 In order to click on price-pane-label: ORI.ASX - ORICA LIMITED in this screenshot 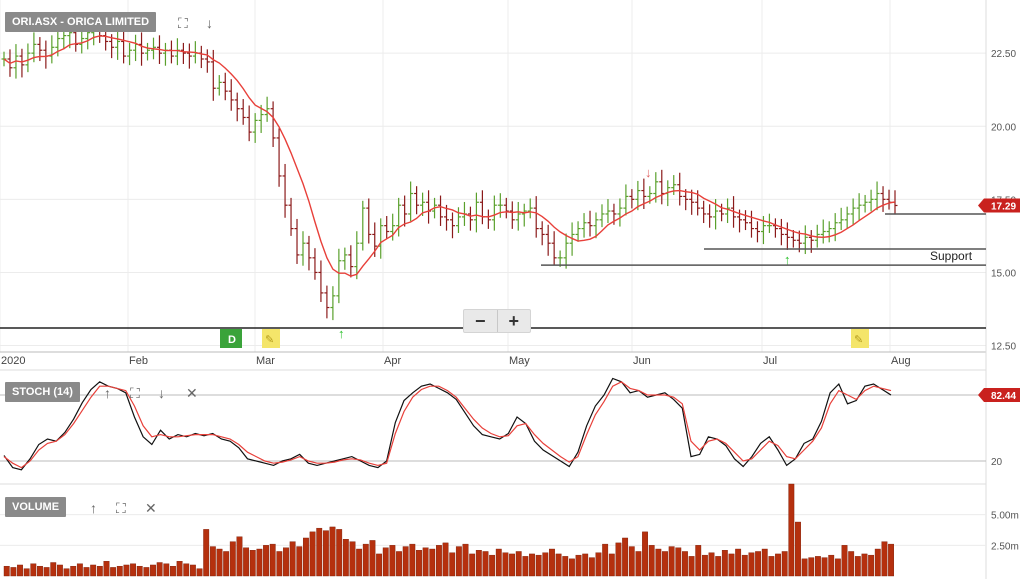, I will do `click(81, 22)`.